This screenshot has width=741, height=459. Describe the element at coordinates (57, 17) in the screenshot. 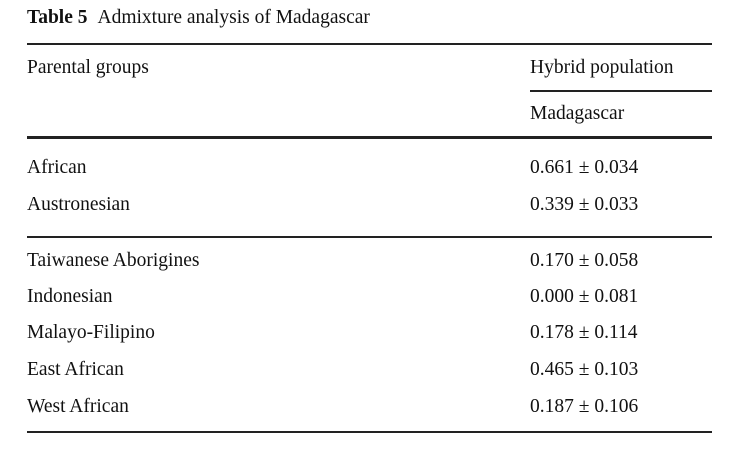

I see `table-label: Table 5` at that location.